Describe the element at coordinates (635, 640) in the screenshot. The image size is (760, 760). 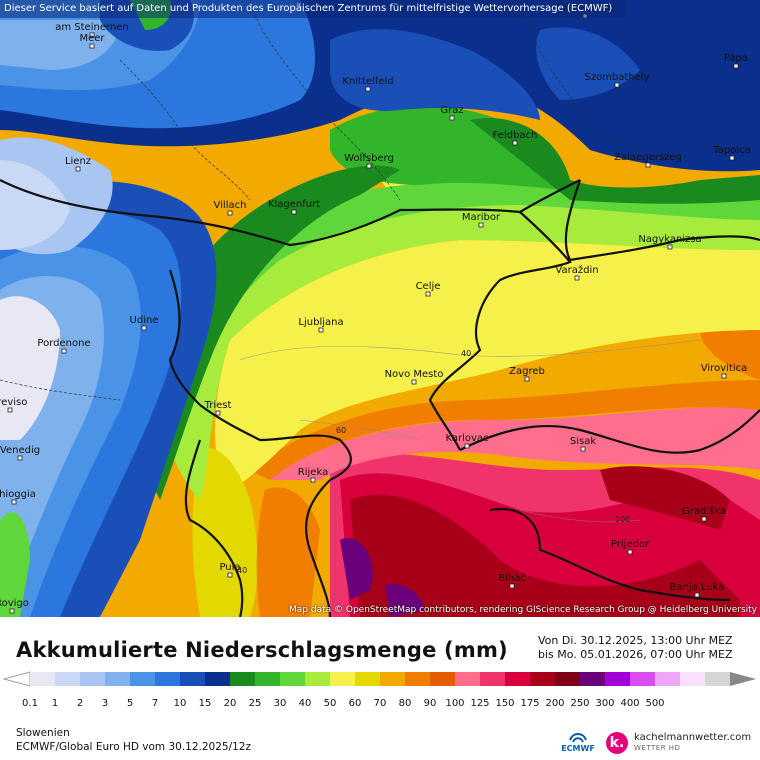
I see `period-from: Von Di. 30.12.2025, 13:00 Uhr MEZ` at that location.